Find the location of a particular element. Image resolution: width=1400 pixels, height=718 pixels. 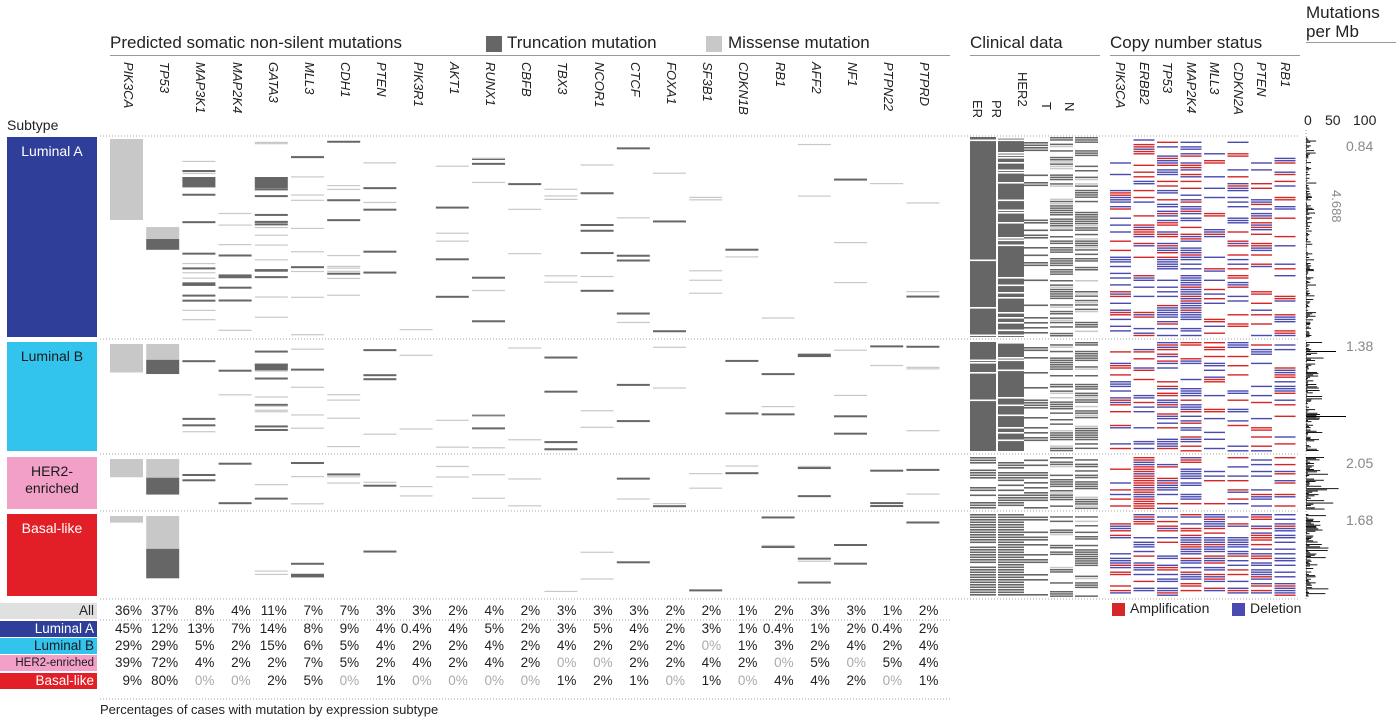

mut-TP53-3-t is located at coordinates (163, 563).